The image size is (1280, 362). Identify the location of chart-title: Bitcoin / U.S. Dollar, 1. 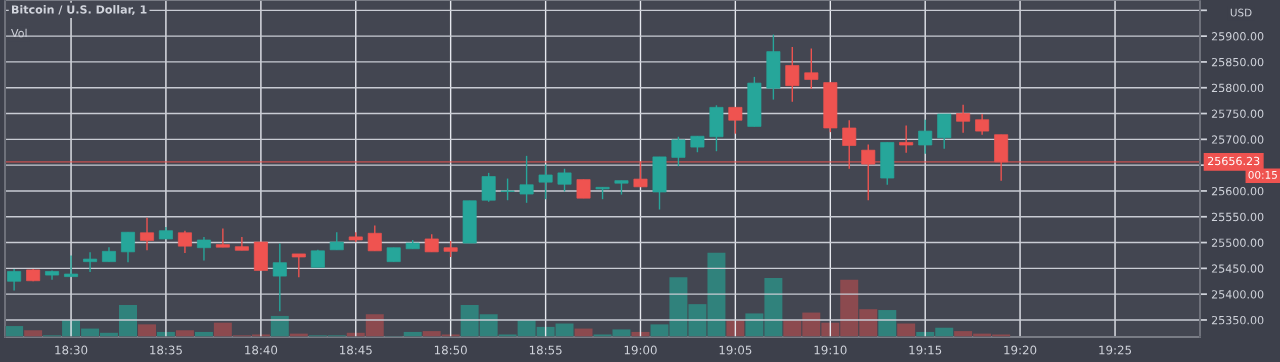
(79, 10).